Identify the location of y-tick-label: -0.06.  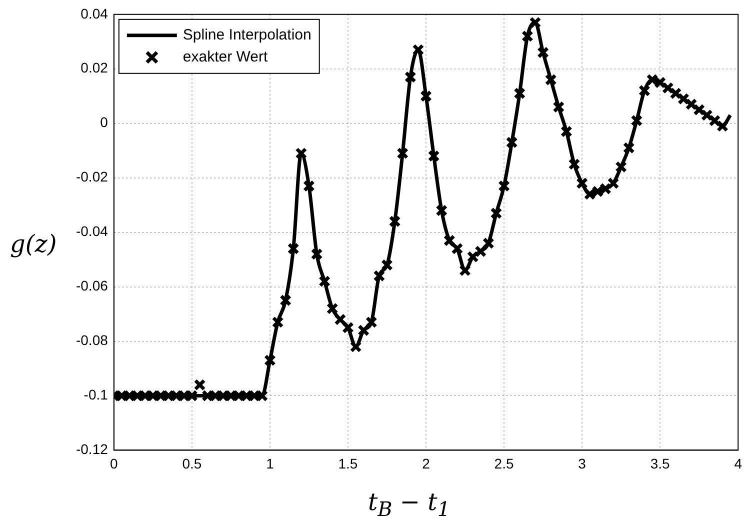
(92, 286).